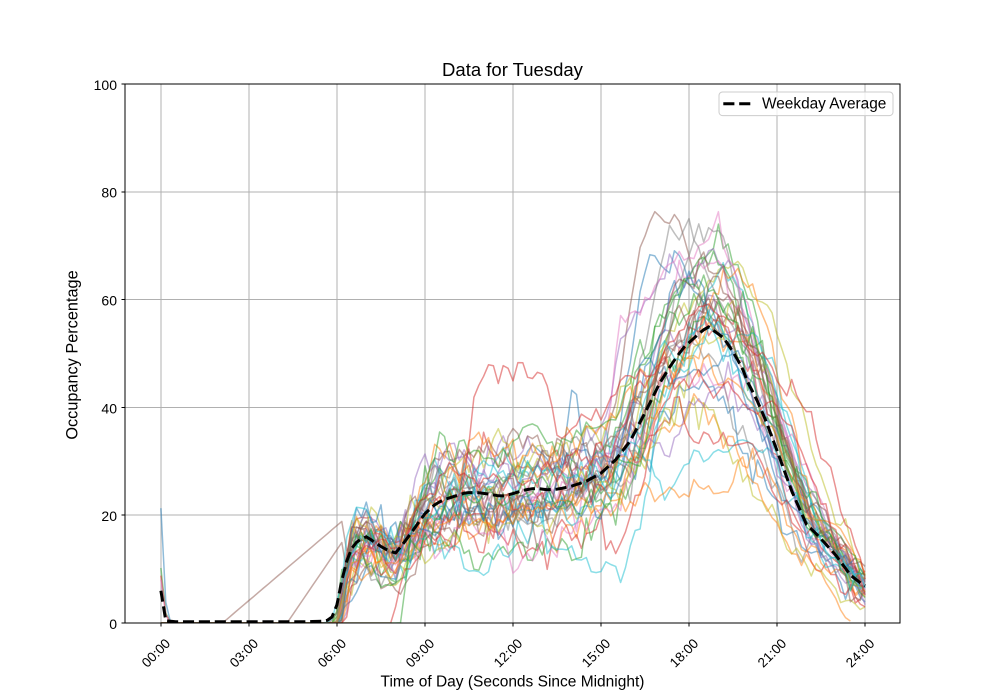 This screenshot has height=700, width=1000. I want to click on svg-text: Occupancy Percentage, so click(73, 354).